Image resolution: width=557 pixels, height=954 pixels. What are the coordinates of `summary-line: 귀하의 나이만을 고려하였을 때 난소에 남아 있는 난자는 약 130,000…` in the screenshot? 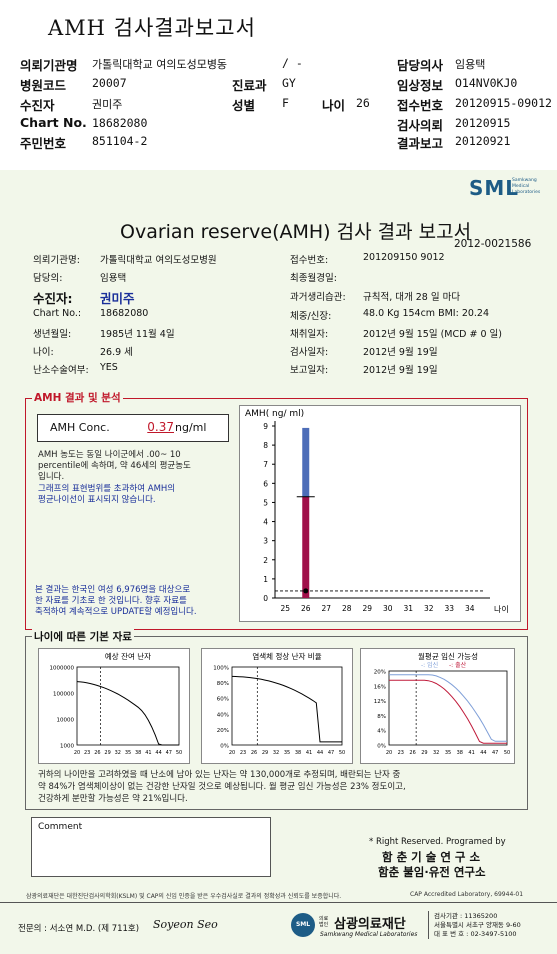 It's located at (219, 775).